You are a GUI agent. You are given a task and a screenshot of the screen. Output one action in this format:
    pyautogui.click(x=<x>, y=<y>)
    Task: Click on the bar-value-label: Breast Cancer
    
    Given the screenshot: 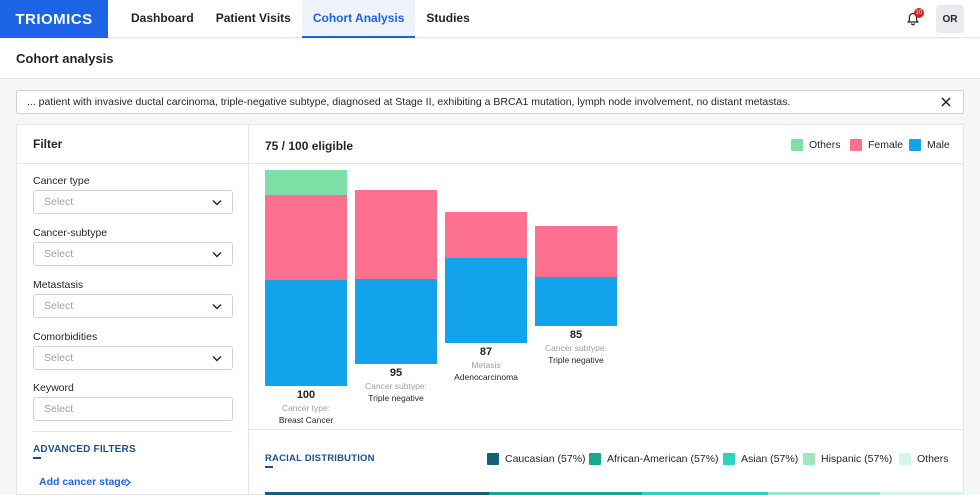 What is the action you would take?
    pyautogui.click(x=306, y=420)
    